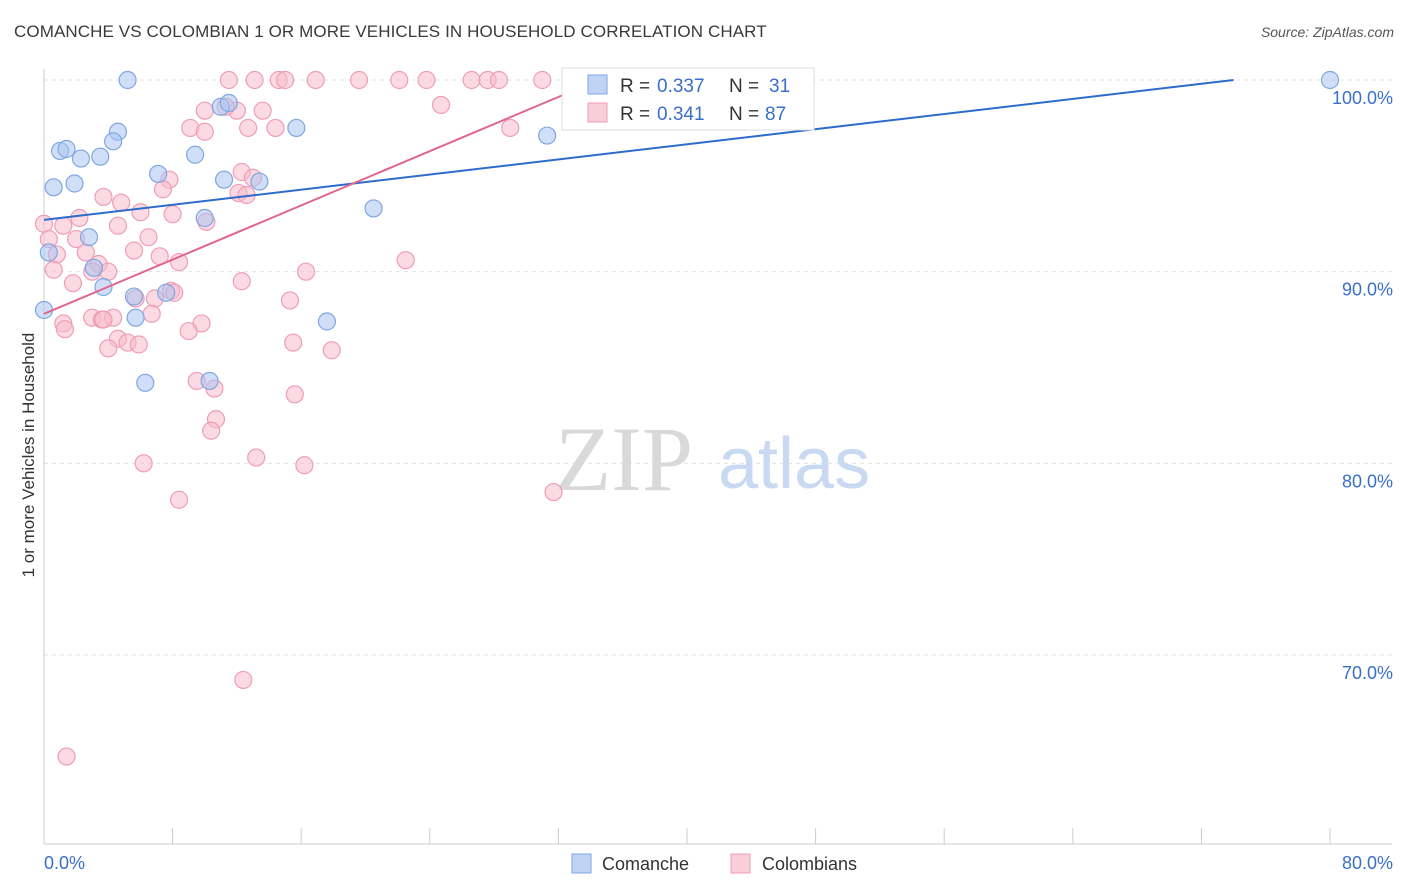 This screenshot has width=1406, height=892. Describe the element at coordinates (635, 86) in the screenshot. I see `stats-r-label-0: R =` at that location.